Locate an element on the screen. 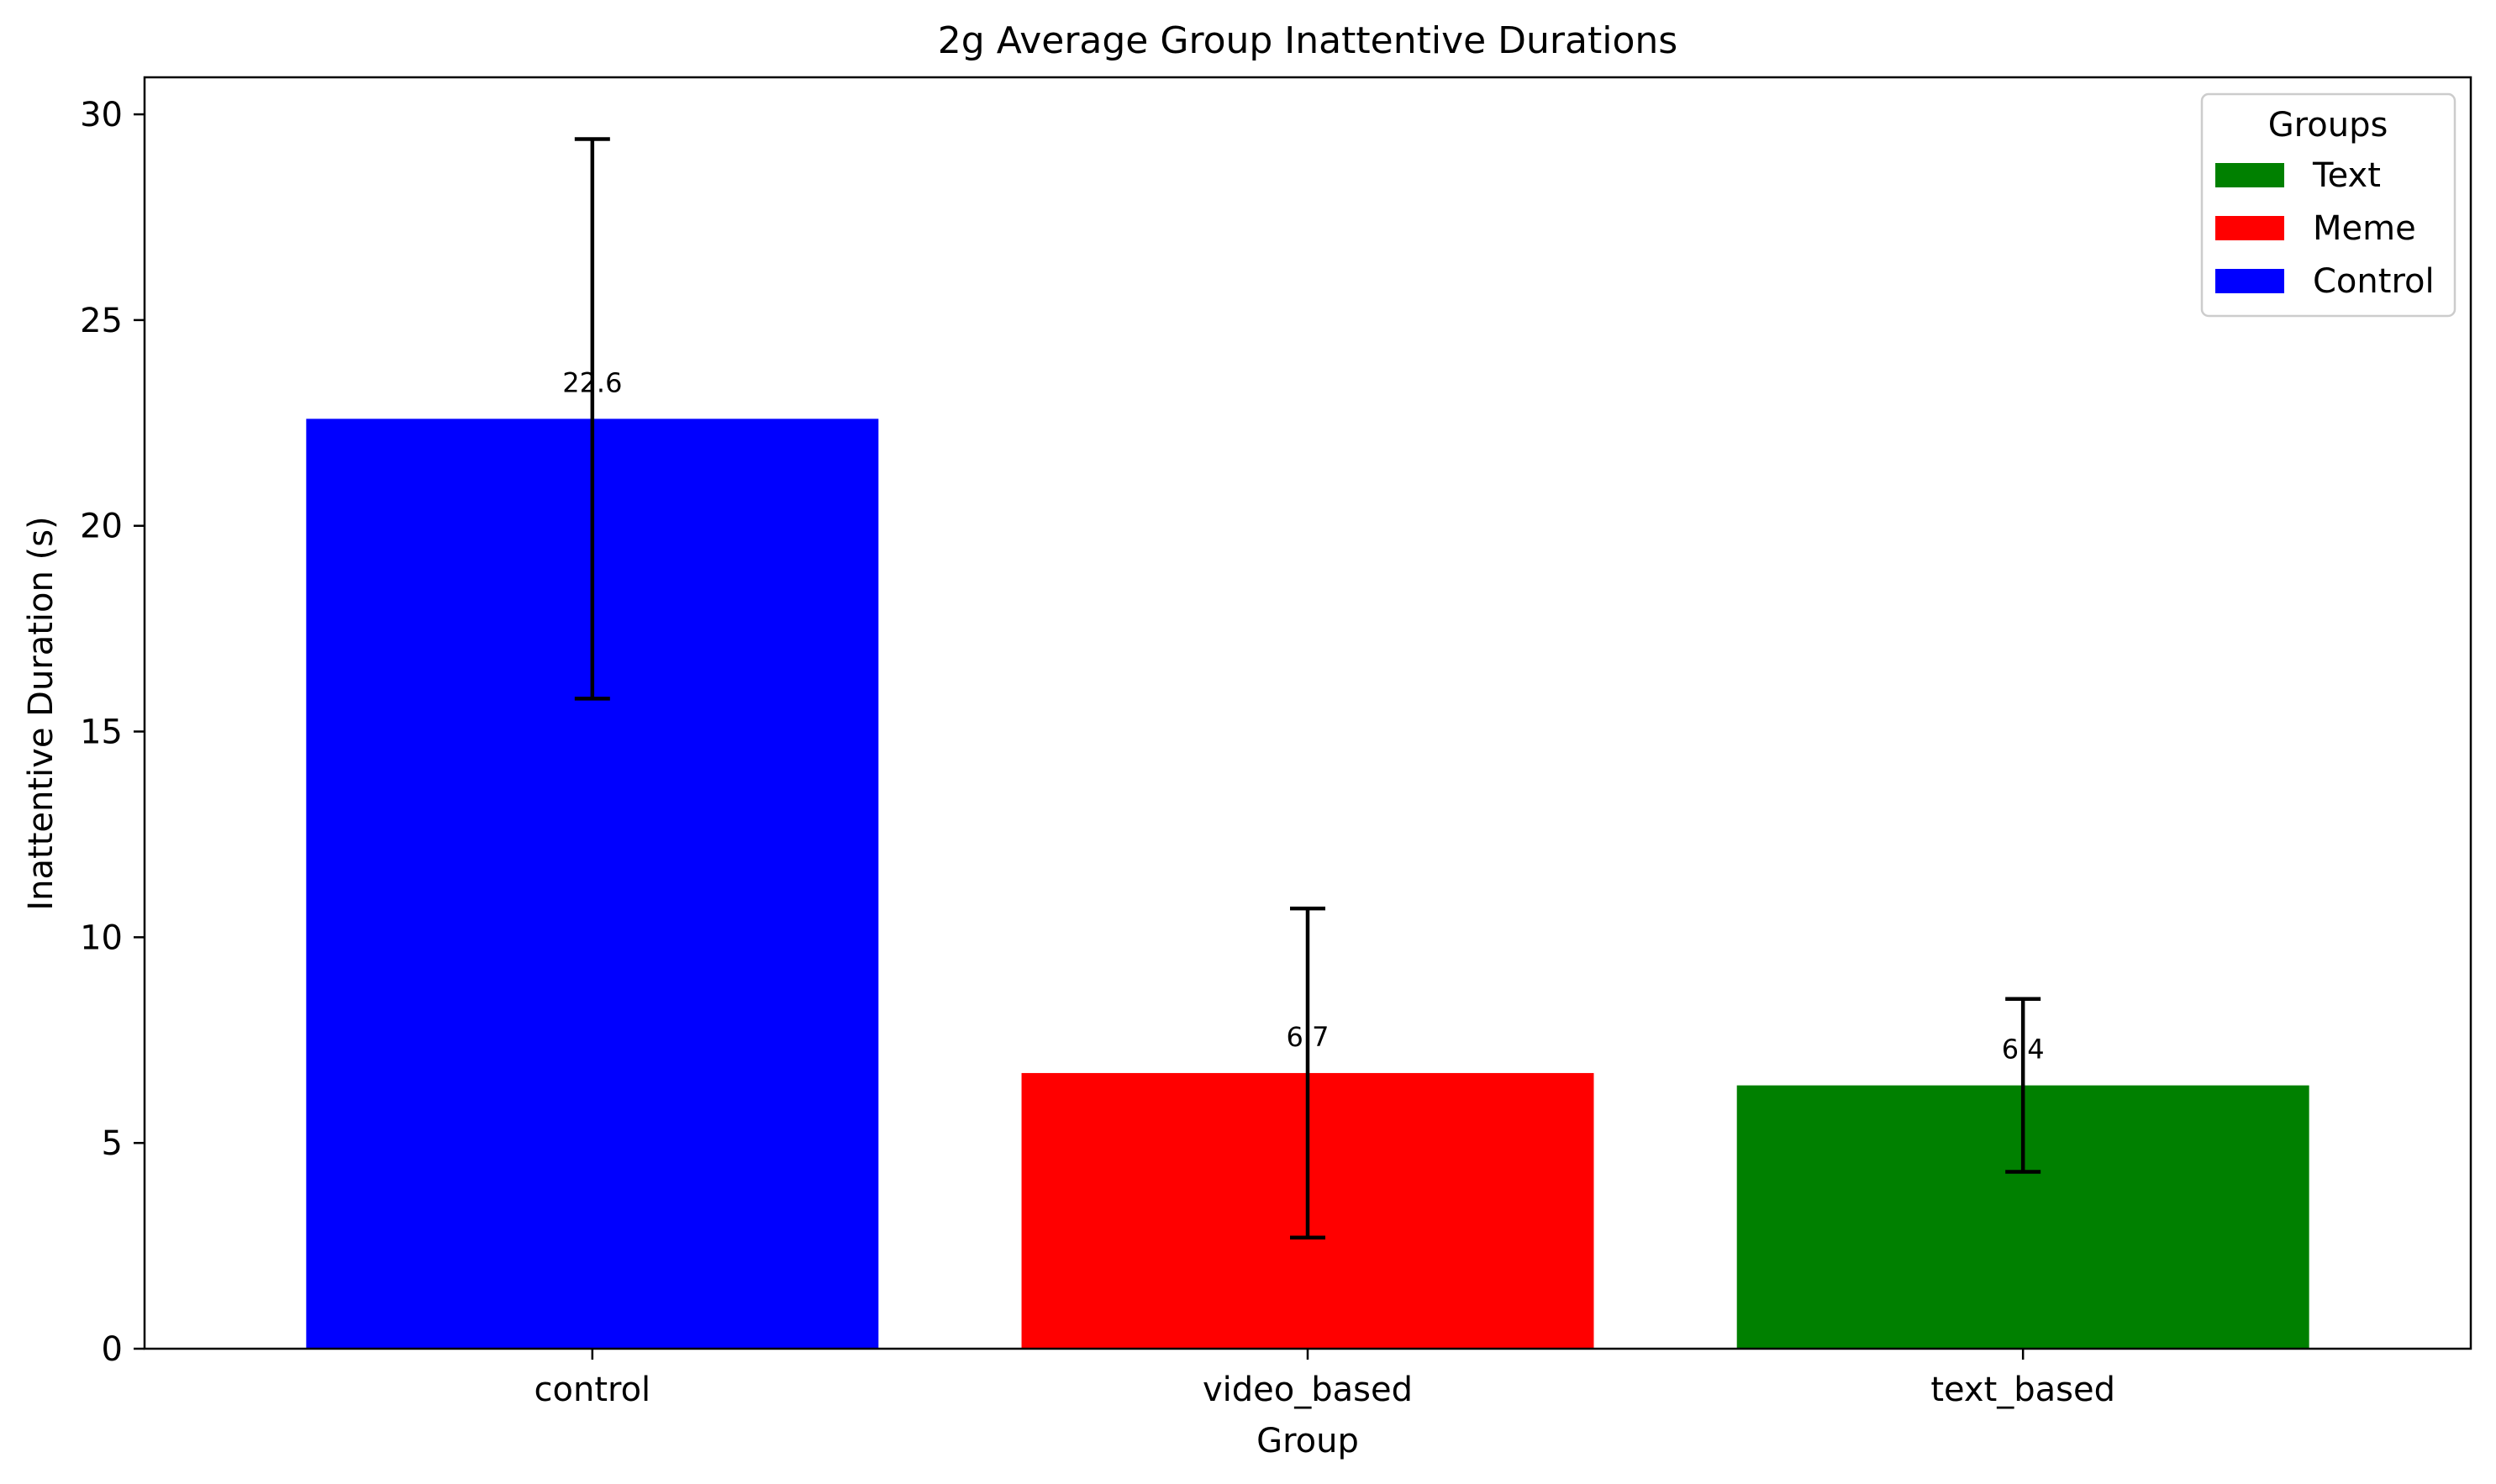 Image resolution: width=2496 pixels, height=1484 pixels. y-axis: 0 5 10 15 20 25 30 is located at coordinates (113, 733).